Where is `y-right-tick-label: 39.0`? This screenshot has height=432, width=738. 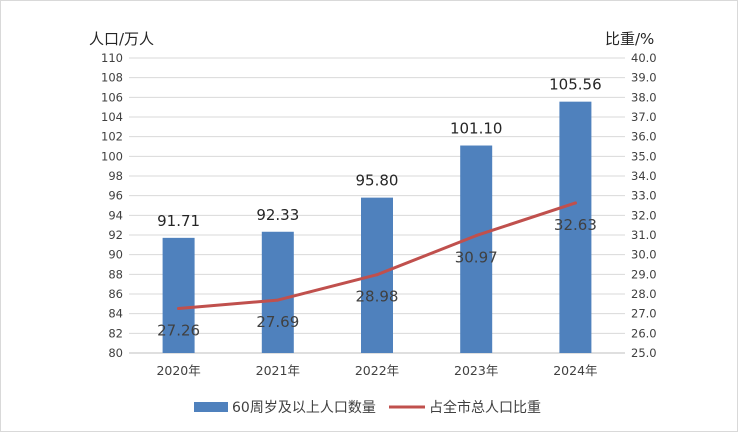 y-right-tick-label: 39.0 is located at coordinates (644, 78).